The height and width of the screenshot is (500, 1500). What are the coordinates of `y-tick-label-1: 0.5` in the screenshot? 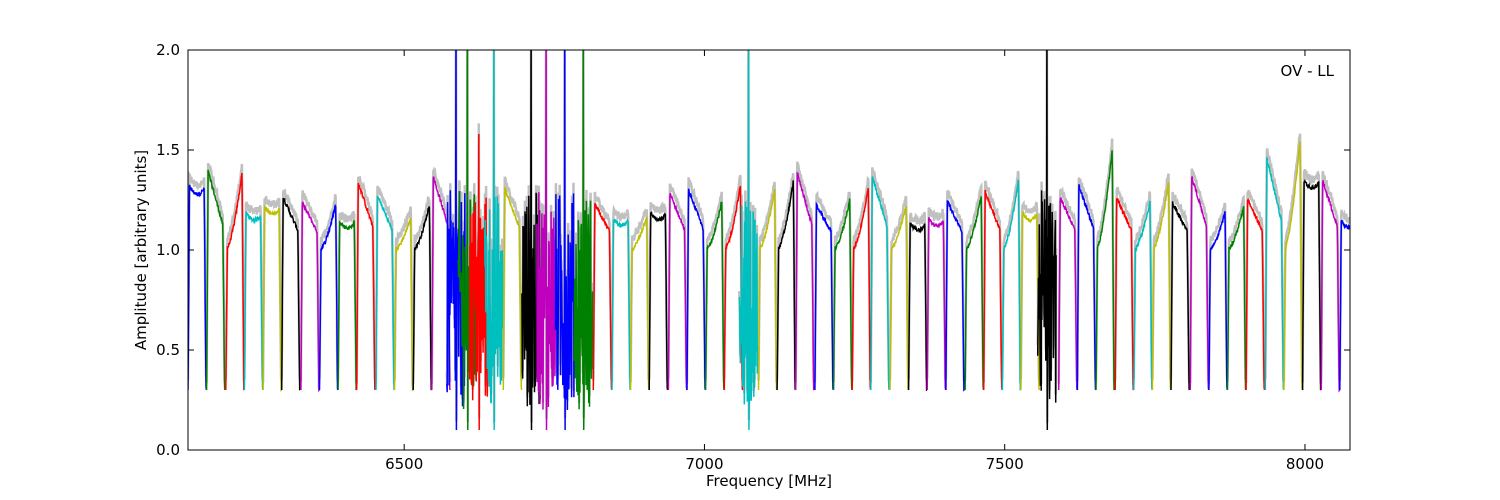 It's located at (168, 350).